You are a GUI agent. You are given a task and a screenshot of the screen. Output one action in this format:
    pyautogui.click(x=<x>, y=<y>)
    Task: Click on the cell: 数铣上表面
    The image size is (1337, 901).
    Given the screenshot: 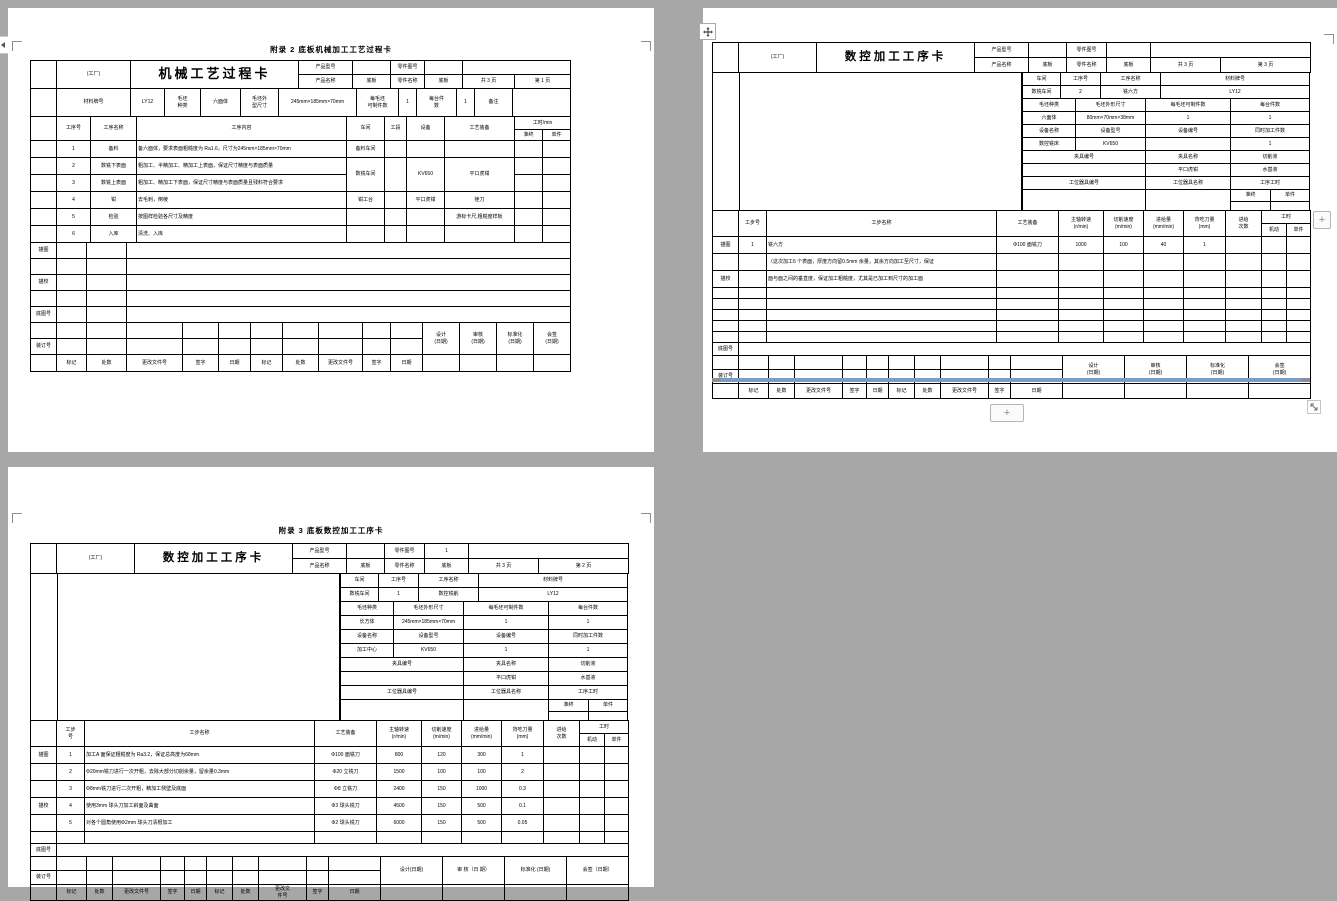 What is the action you would take?
    pyautogui.click(x=113, y=183)
    